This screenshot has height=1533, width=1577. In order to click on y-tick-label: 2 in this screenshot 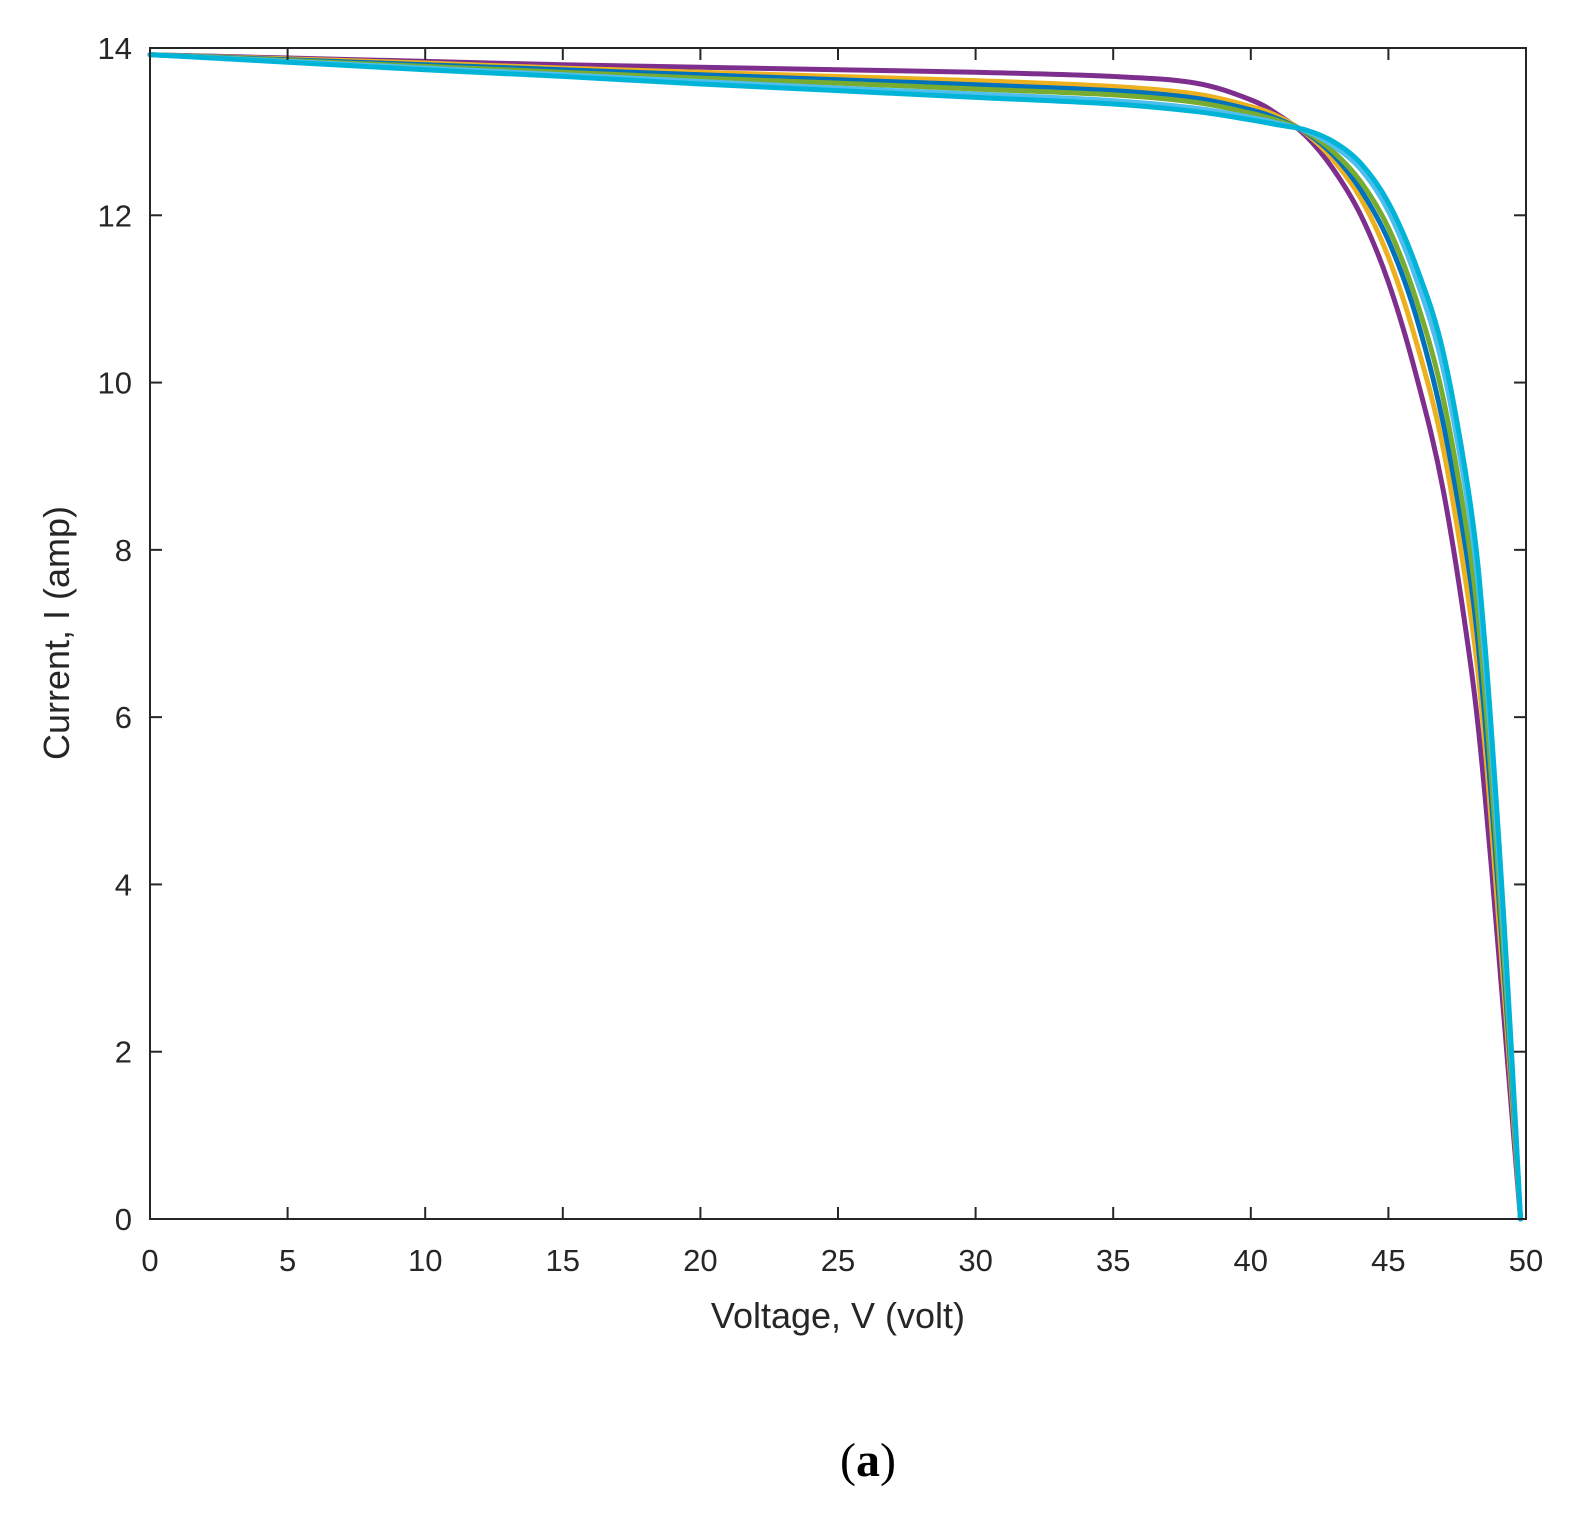, I will do `click(123, 1052)`.